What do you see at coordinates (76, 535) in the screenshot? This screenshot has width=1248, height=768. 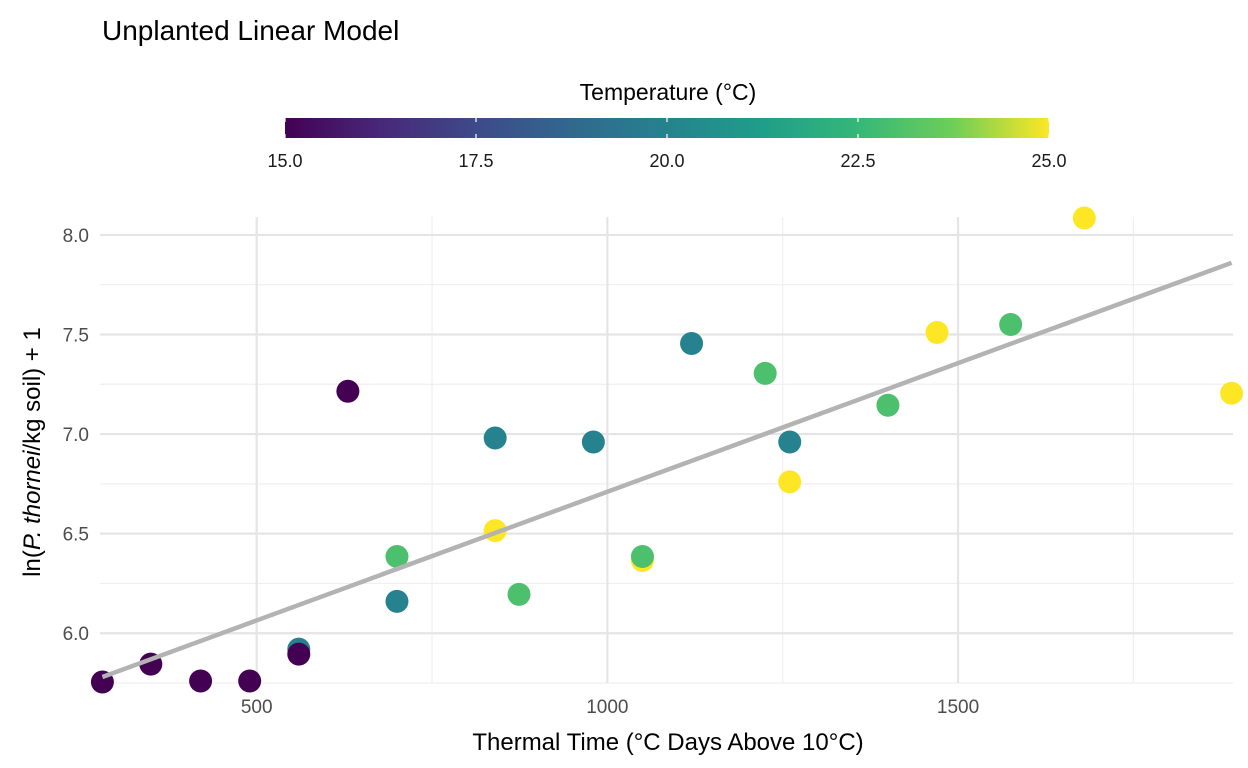 I see `y-tick-label: 6.5` at bounding box center [76, 535].